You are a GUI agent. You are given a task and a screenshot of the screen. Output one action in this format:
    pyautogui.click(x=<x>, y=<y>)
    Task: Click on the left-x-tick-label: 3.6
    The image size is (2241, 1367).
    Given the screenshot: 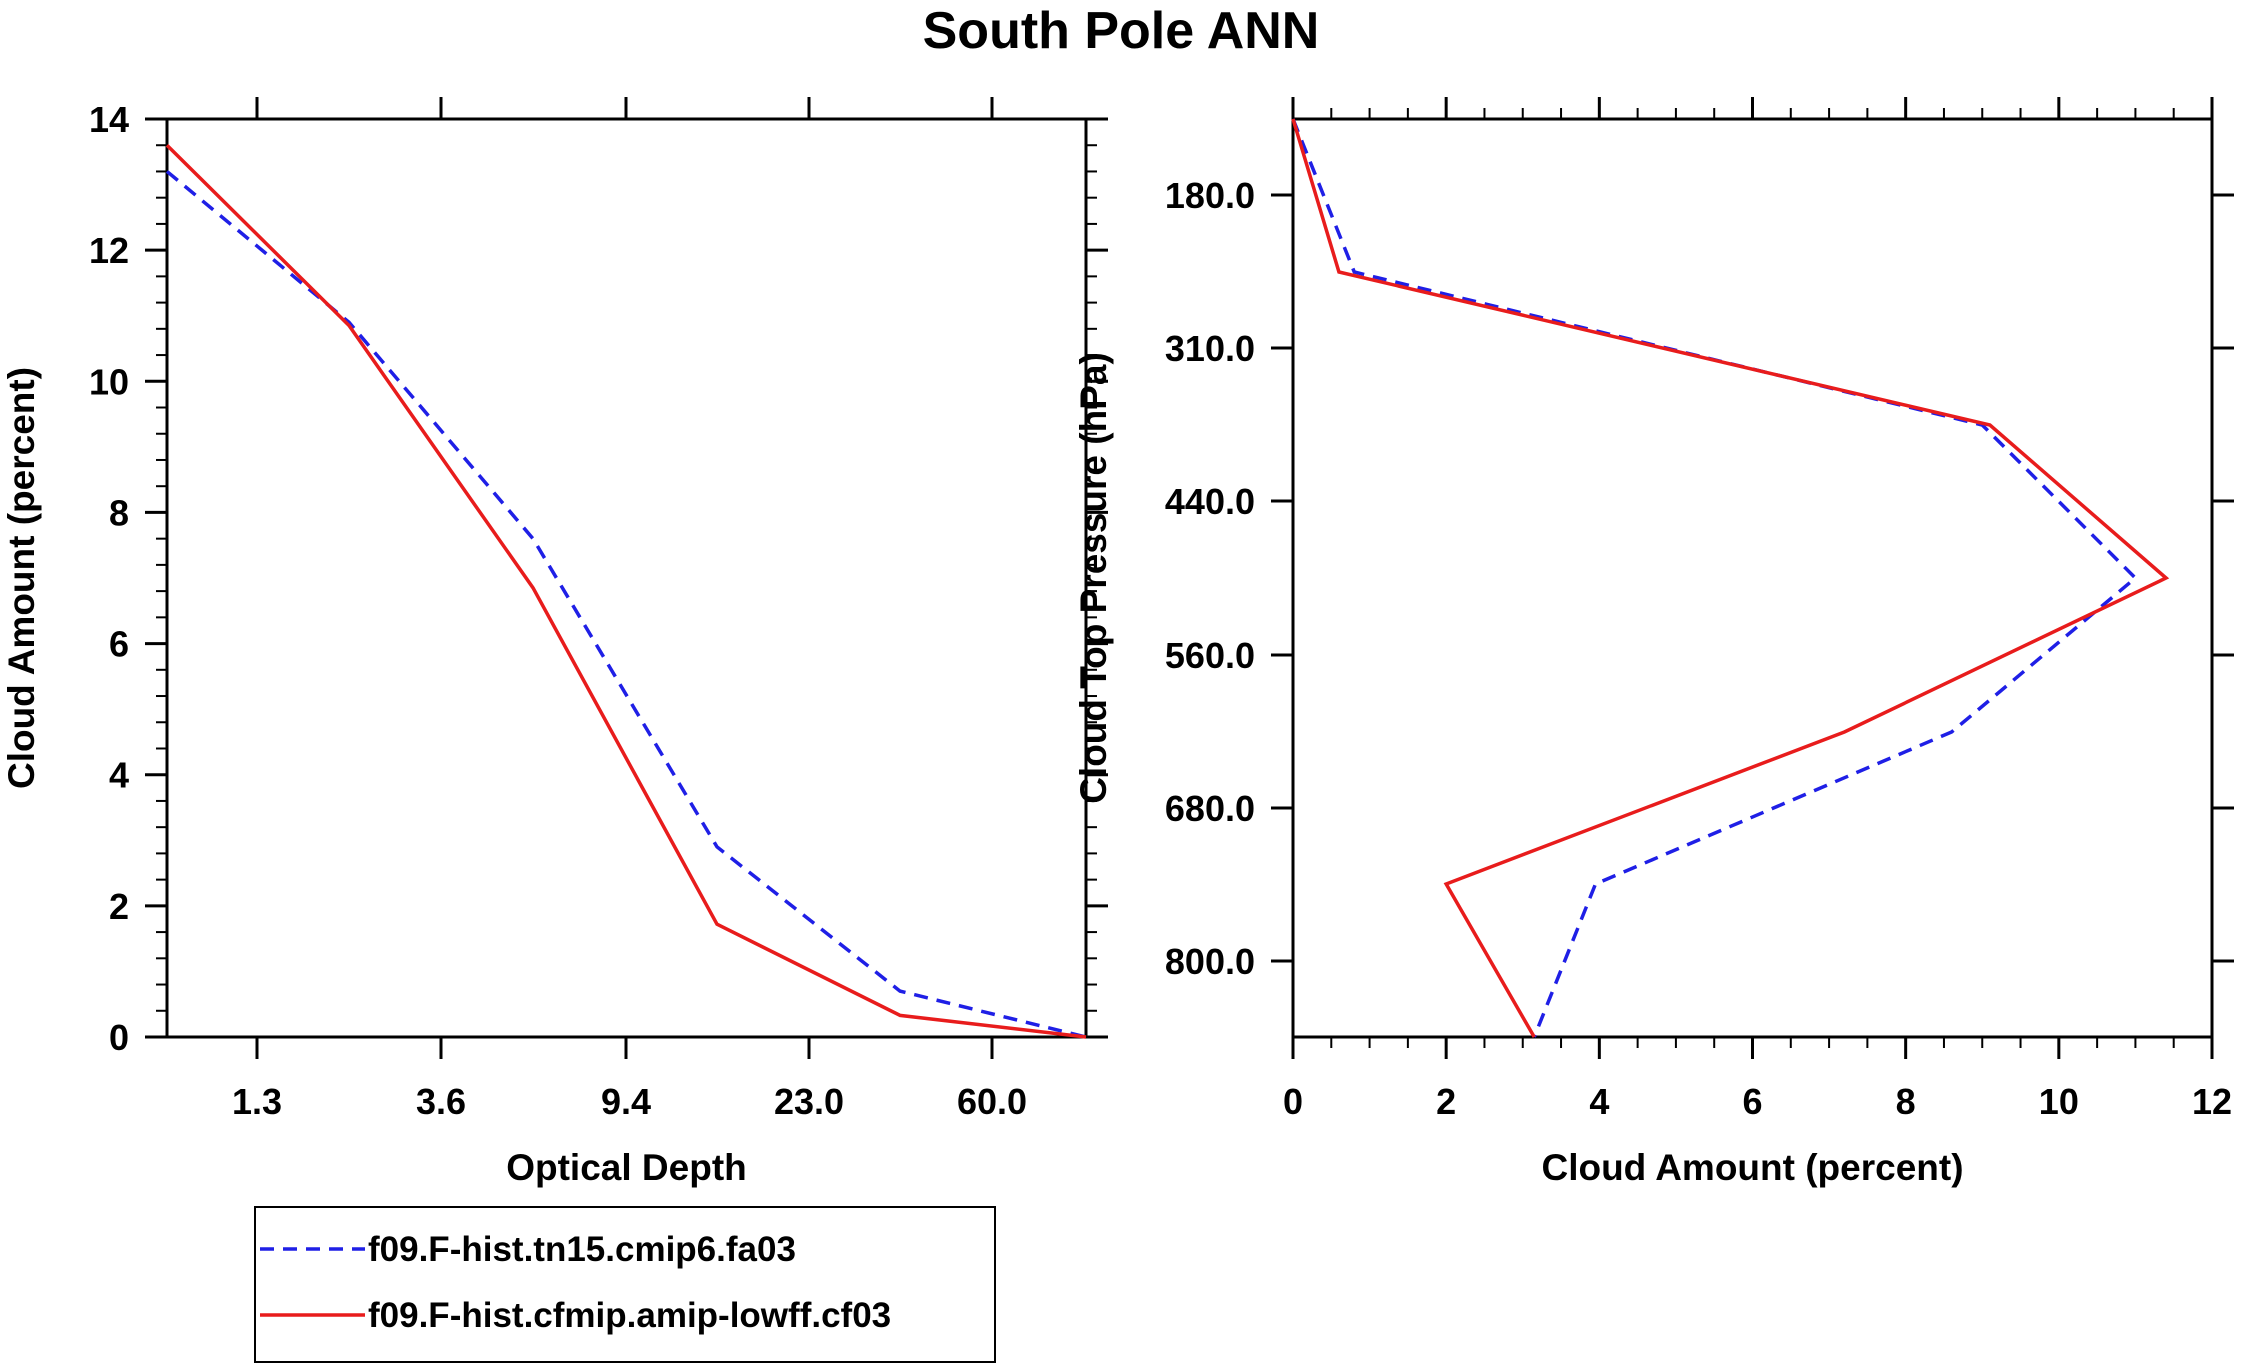 What is the action you would take?
    pyautogui.click(x=441, y=1101)
    